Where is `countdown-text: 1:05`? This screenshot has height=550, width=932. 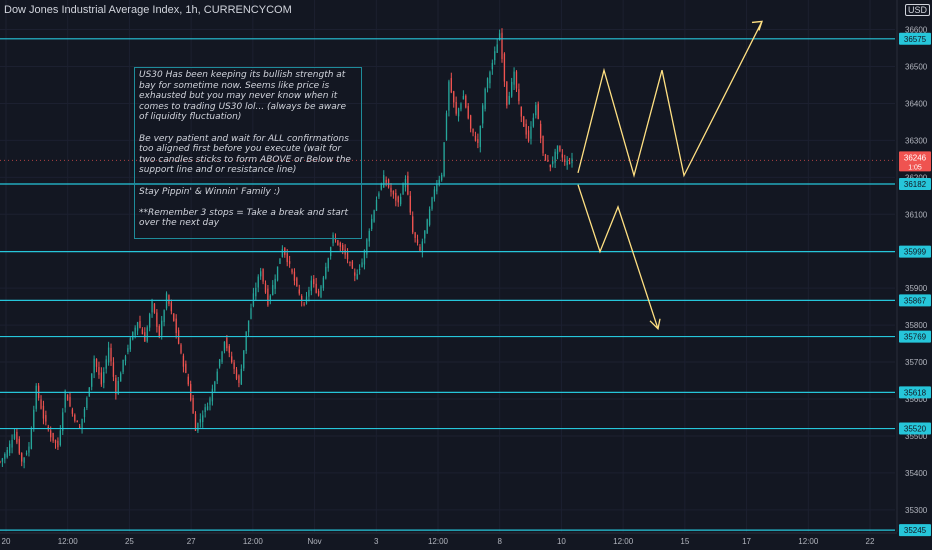
countdown-text: 1:05 is located at coordinates (915, 167).